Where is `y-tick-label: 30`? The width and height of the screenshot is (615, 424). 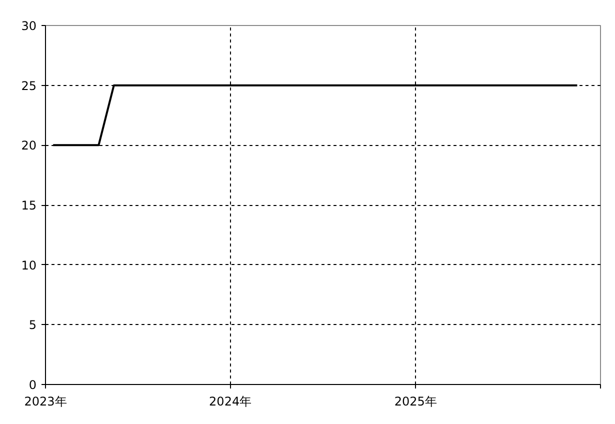
y-tick-label: 30 is located at coordinates (29, 26).